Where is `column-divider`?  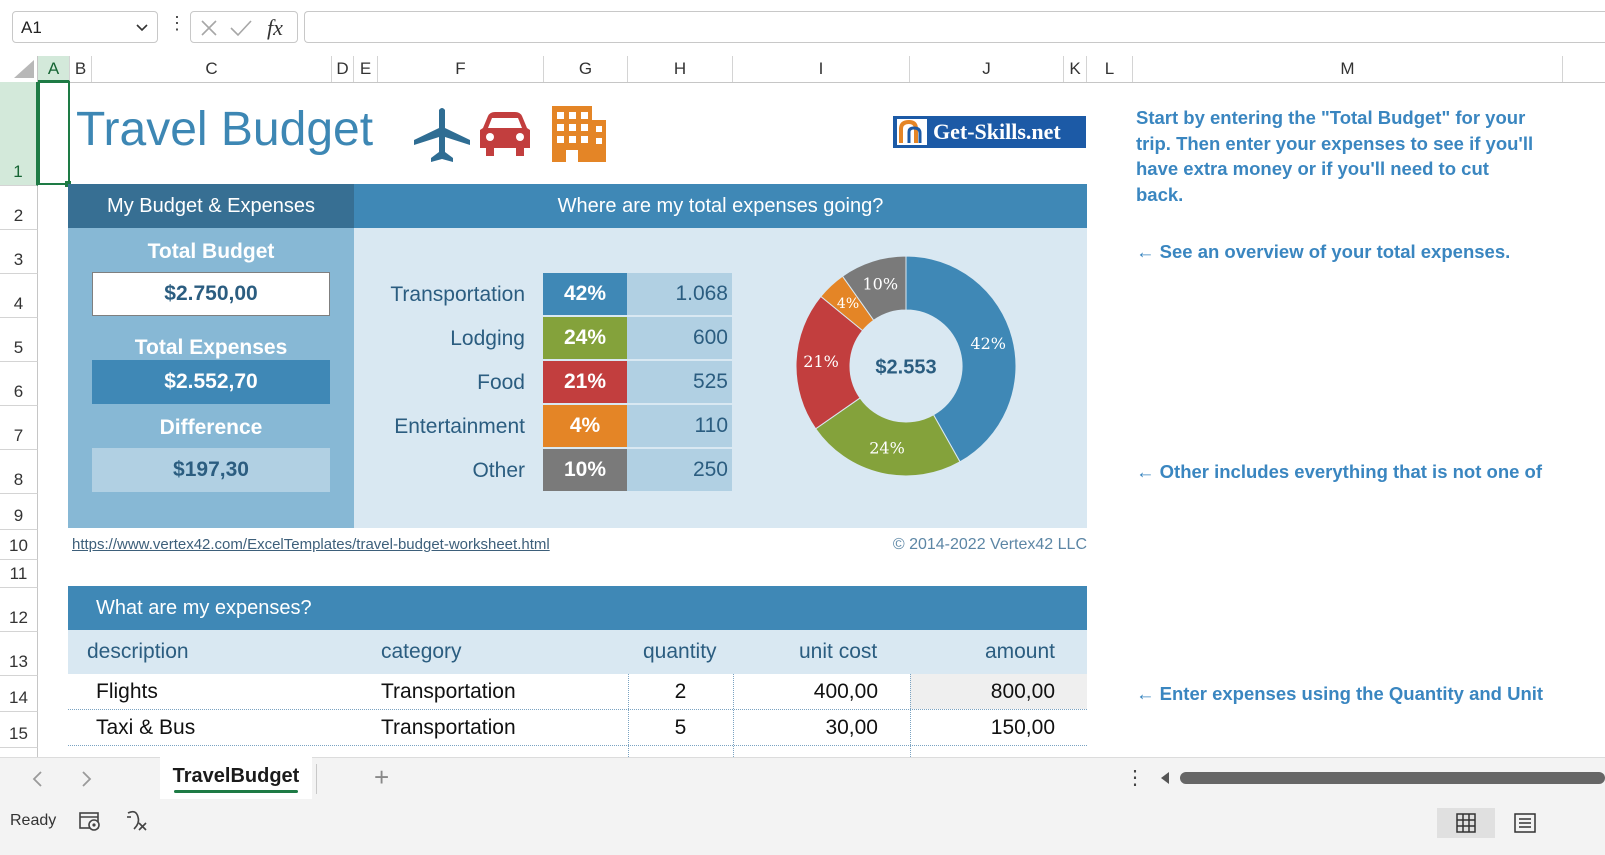
column-divider is located at coordinates (733, 715).